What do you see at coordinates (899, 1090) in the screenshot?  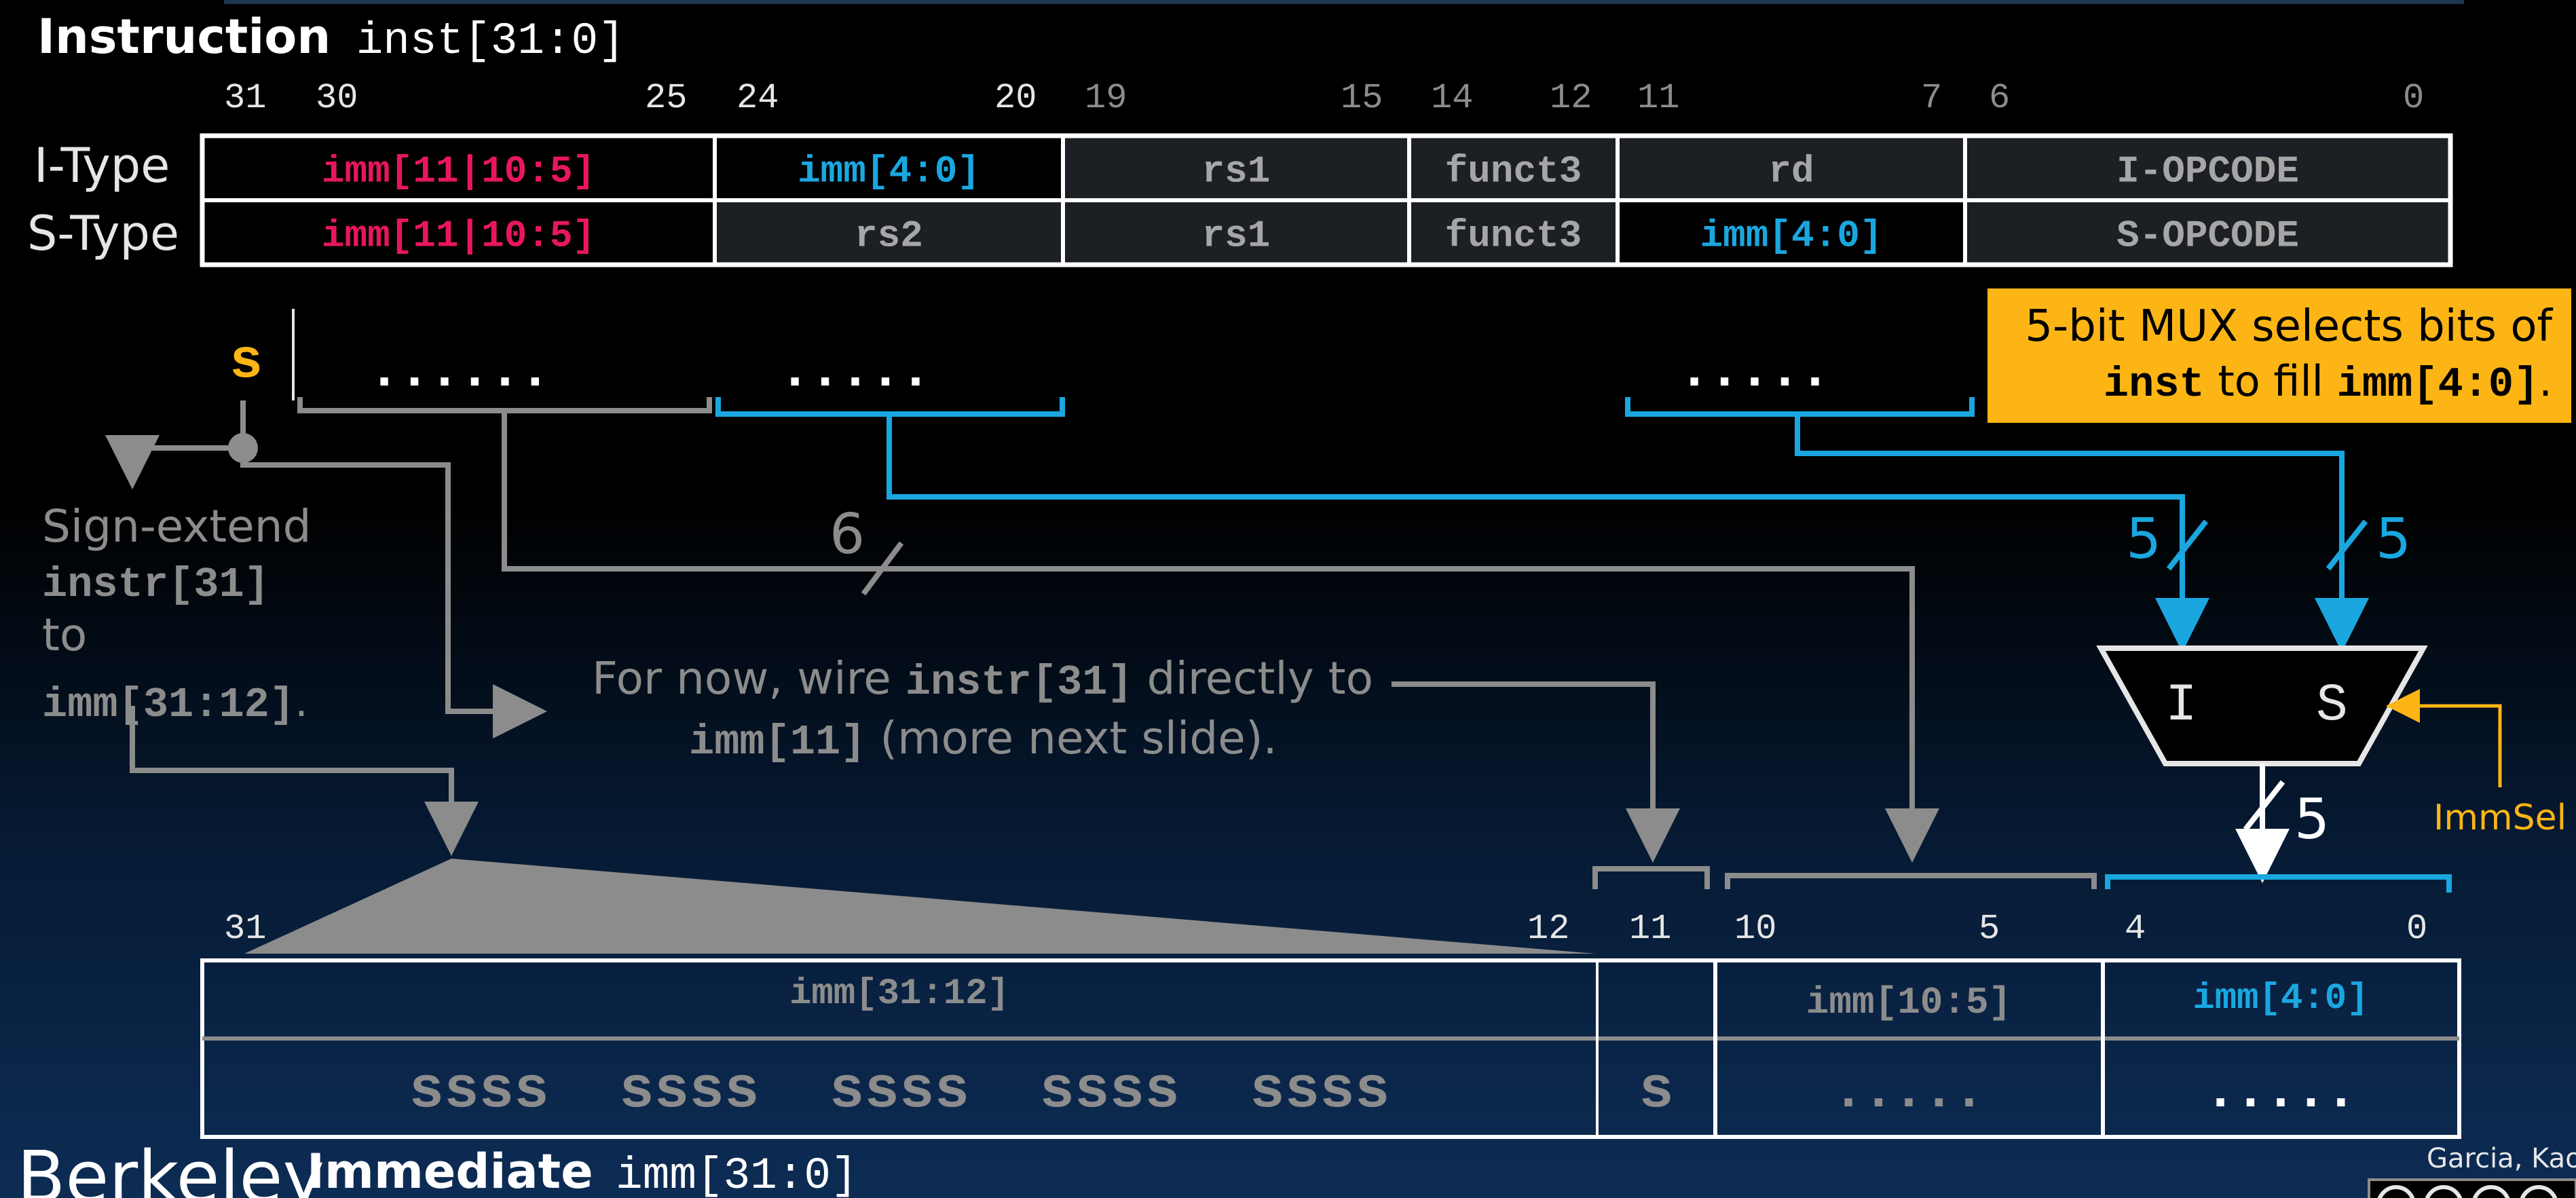 I see `imm-value-31-12: ssss ssss ssss ssss ssss` at bounding box center [899, 1090].